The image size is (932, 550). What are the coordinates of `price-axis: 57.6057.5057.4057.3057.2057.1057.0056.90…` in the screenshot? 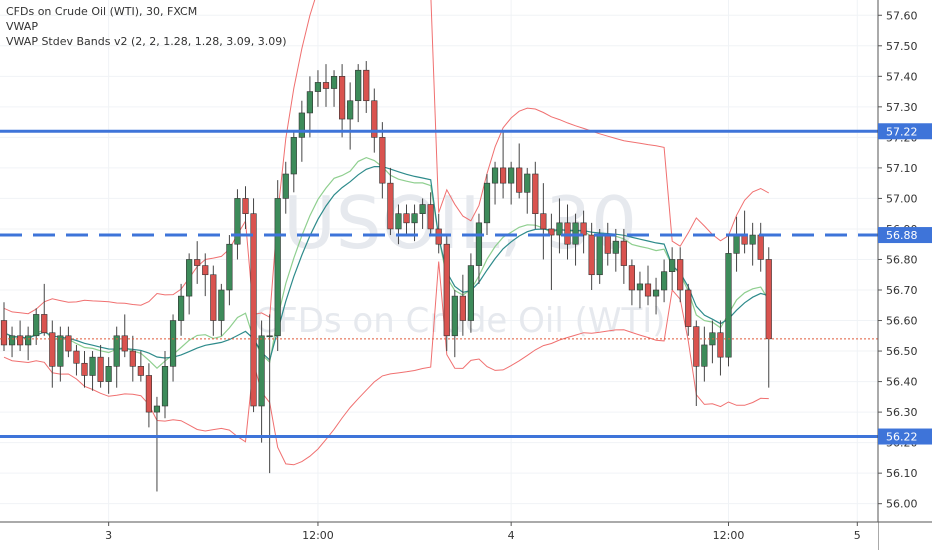 It's located at (904, 275).